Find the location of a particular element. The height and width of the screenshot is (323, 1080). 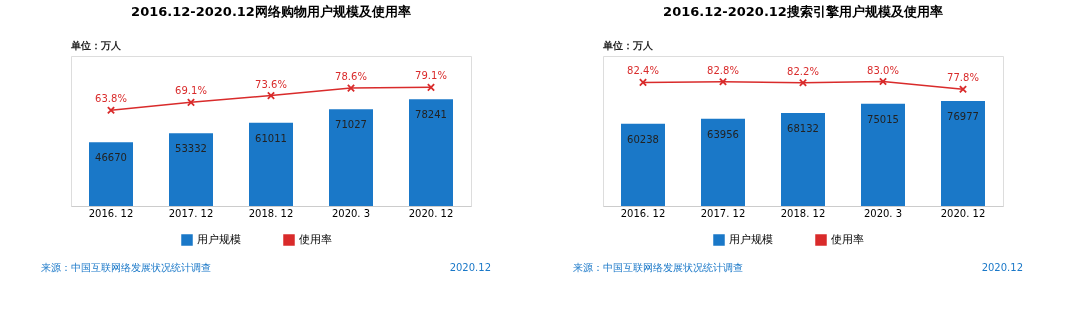

data-label: 82.8% is located at coordinates (723, 70).